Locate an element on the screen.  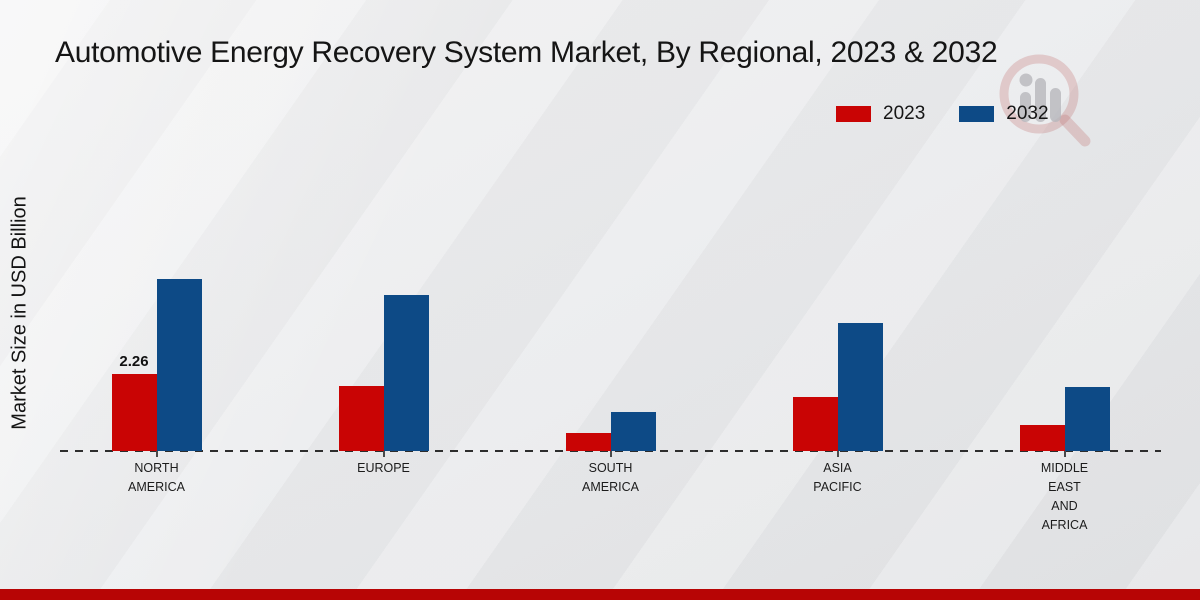
bar-2032-middle-east-and-africa is located at coordinates (1087, 419).